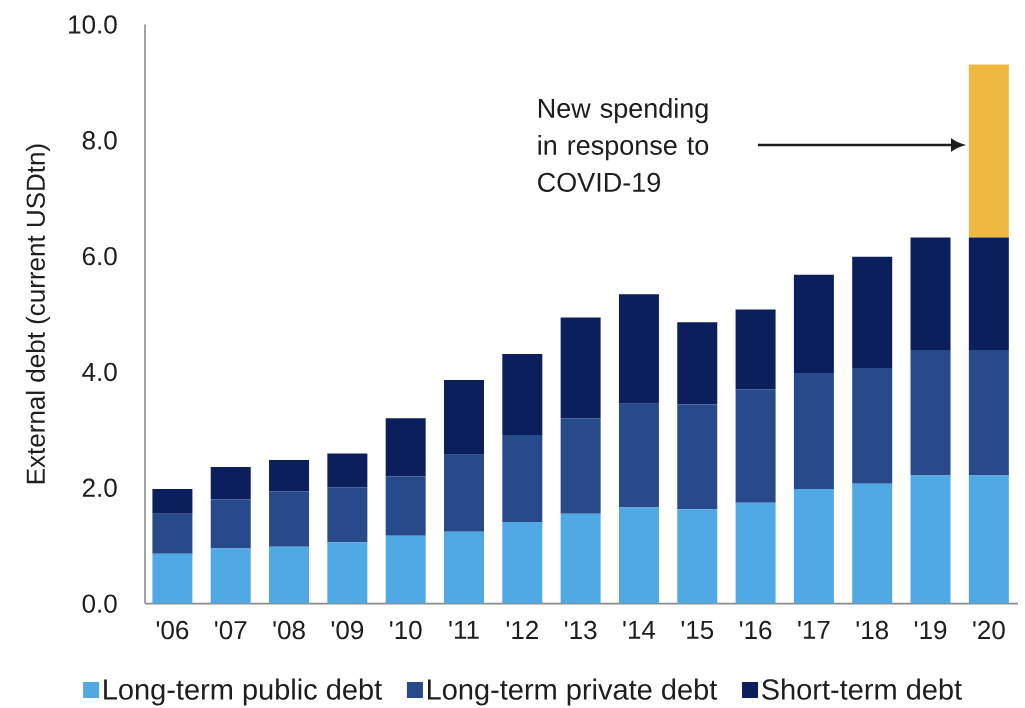 The height and width of the screenshot is (708, 1025). I want to click on legend-label: Long-term private debt, so click(572, 692).